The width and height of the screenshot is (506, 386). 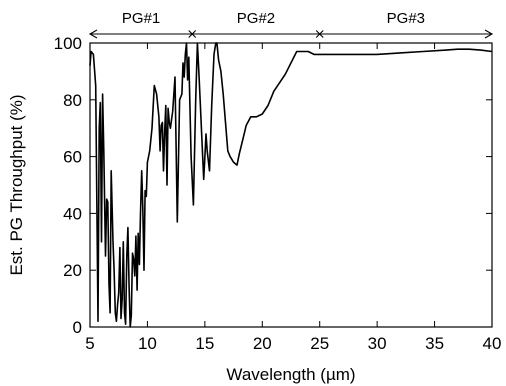 What do you see at coordinates (77, 327) in the screenshot?
I see `y-tick-label: 0` at bounding box center [77, 327].